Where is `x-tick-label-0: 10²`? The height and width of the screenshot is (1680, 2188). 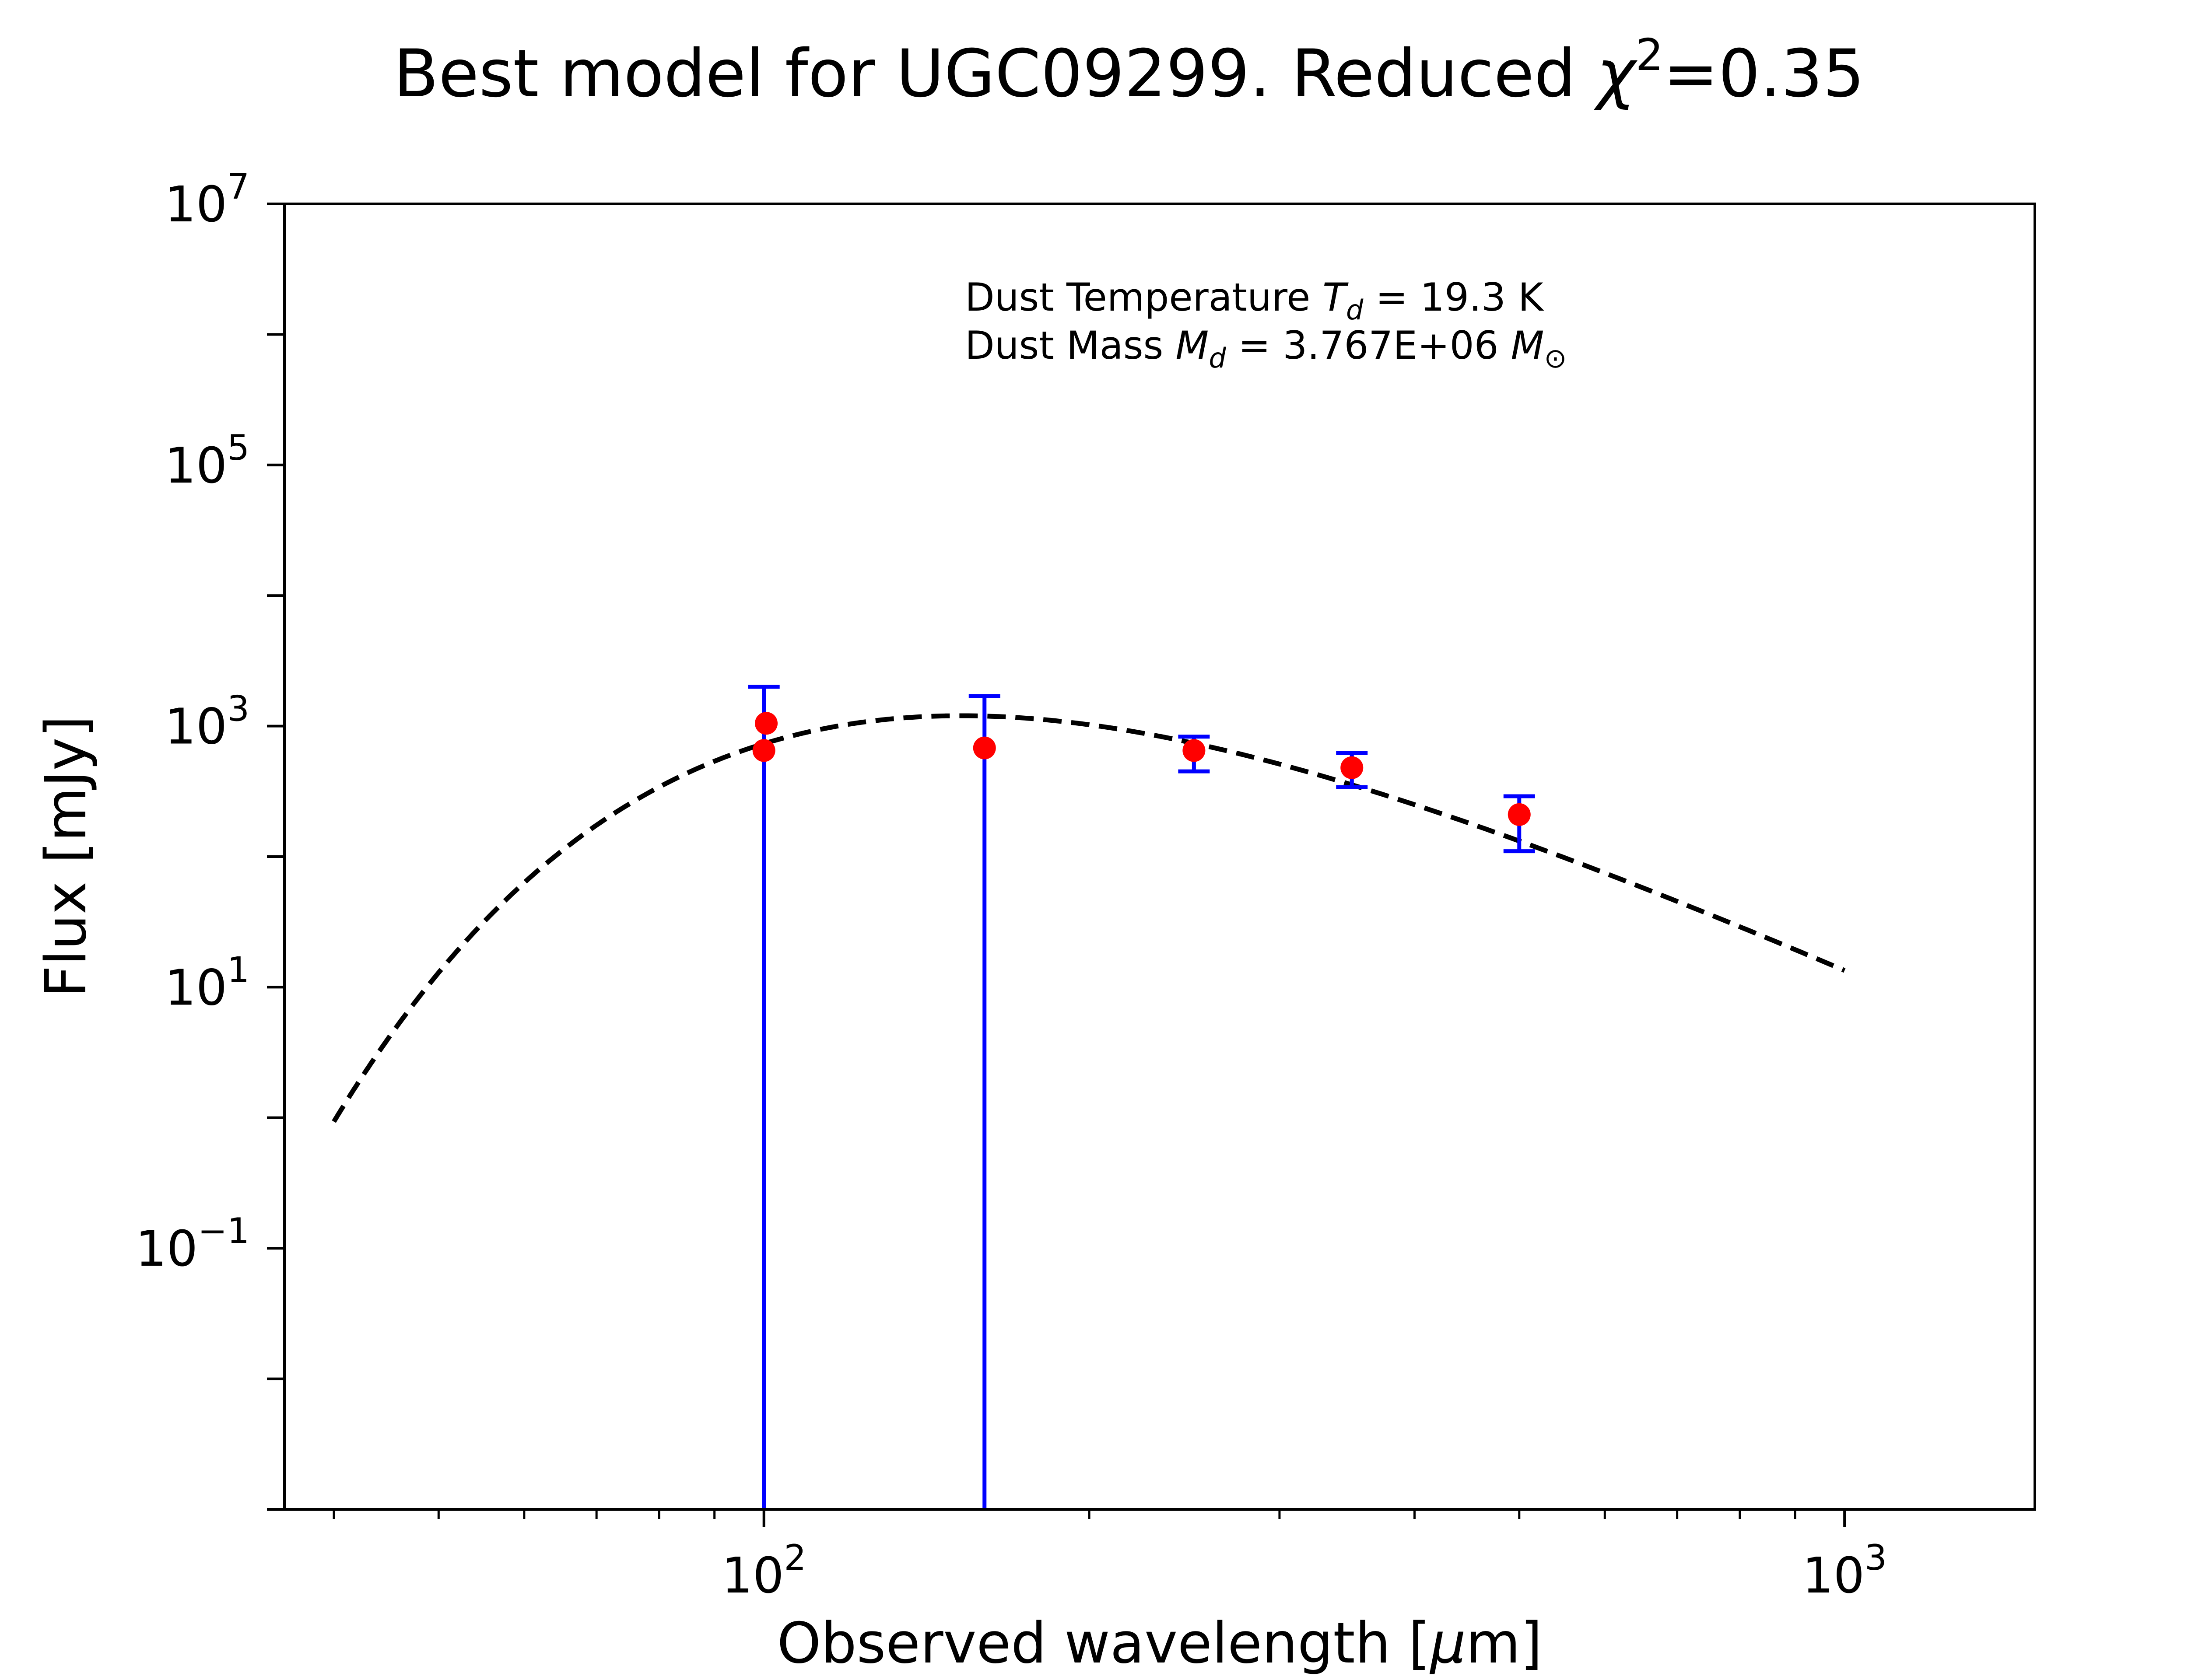
x-tick-label-0: 10² is located at coordinates (764, 1570).